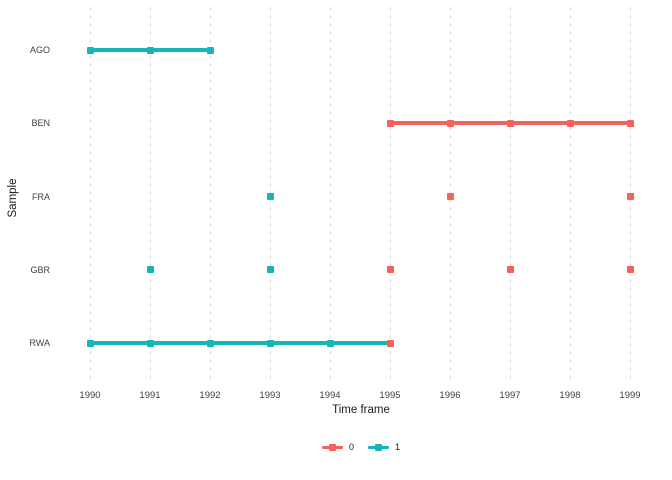  What do you see at coordinates (13, 198) in the screenshot?
I see `y-axis-title: Sample` at bounding box center [13, 198].